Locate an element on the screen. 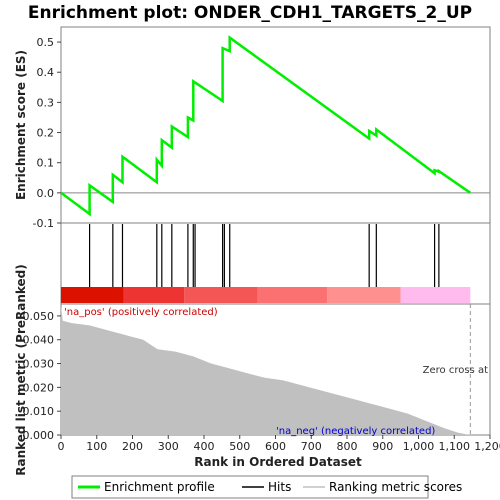  xtick-label: 1,200 is located at coordinates (487, 446).